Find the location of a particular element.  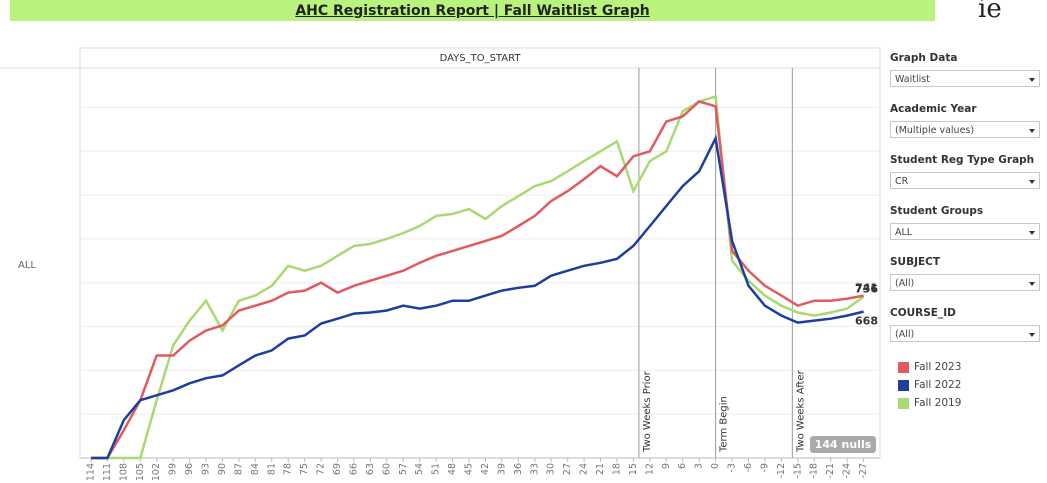

x-tick-label: 60 is located at coordinates (386, 469).